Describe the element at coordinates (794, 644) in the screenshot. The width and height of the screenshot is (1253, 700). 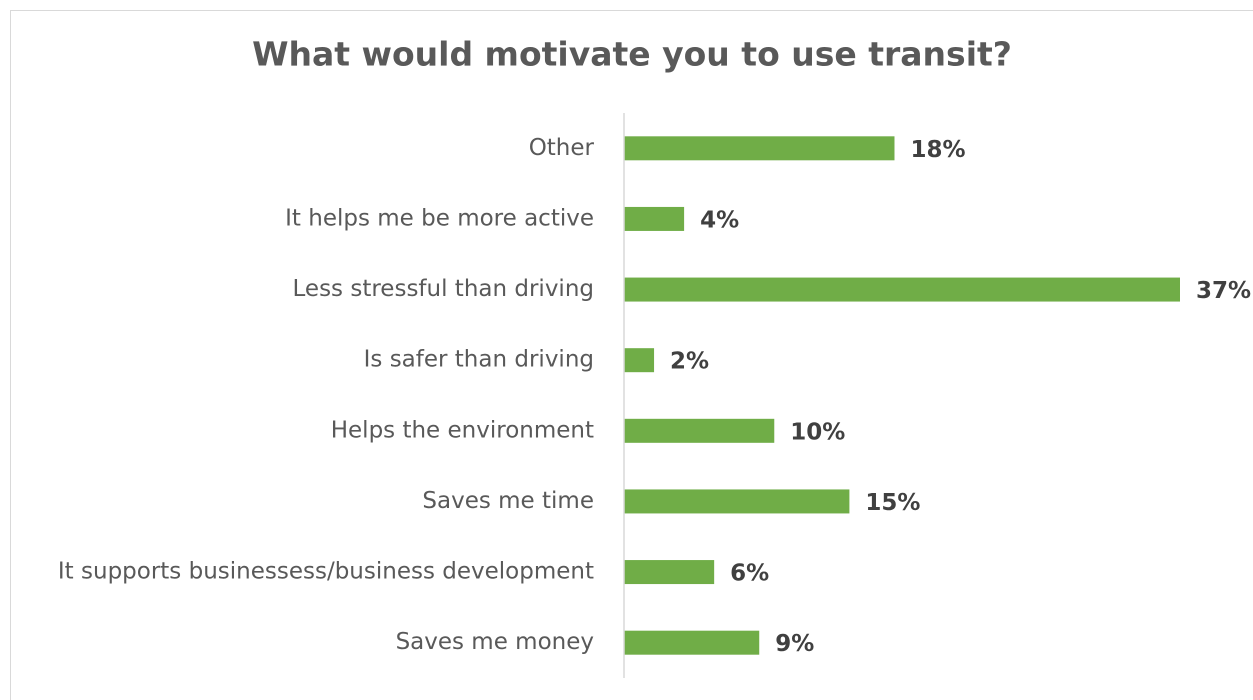
I see `data-label: 9%` at that location.